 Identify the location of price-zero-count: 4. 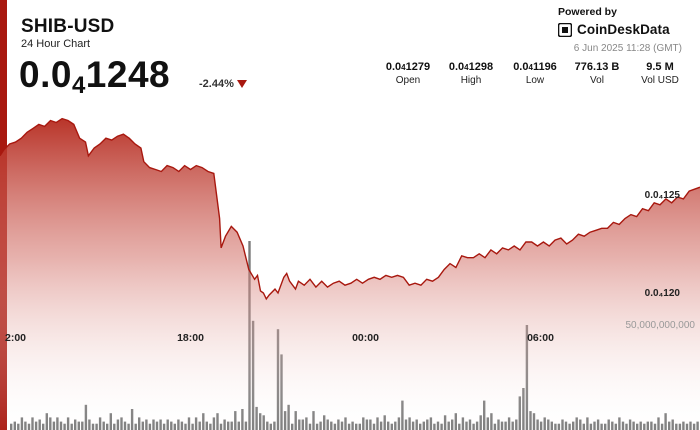
(78, 85).